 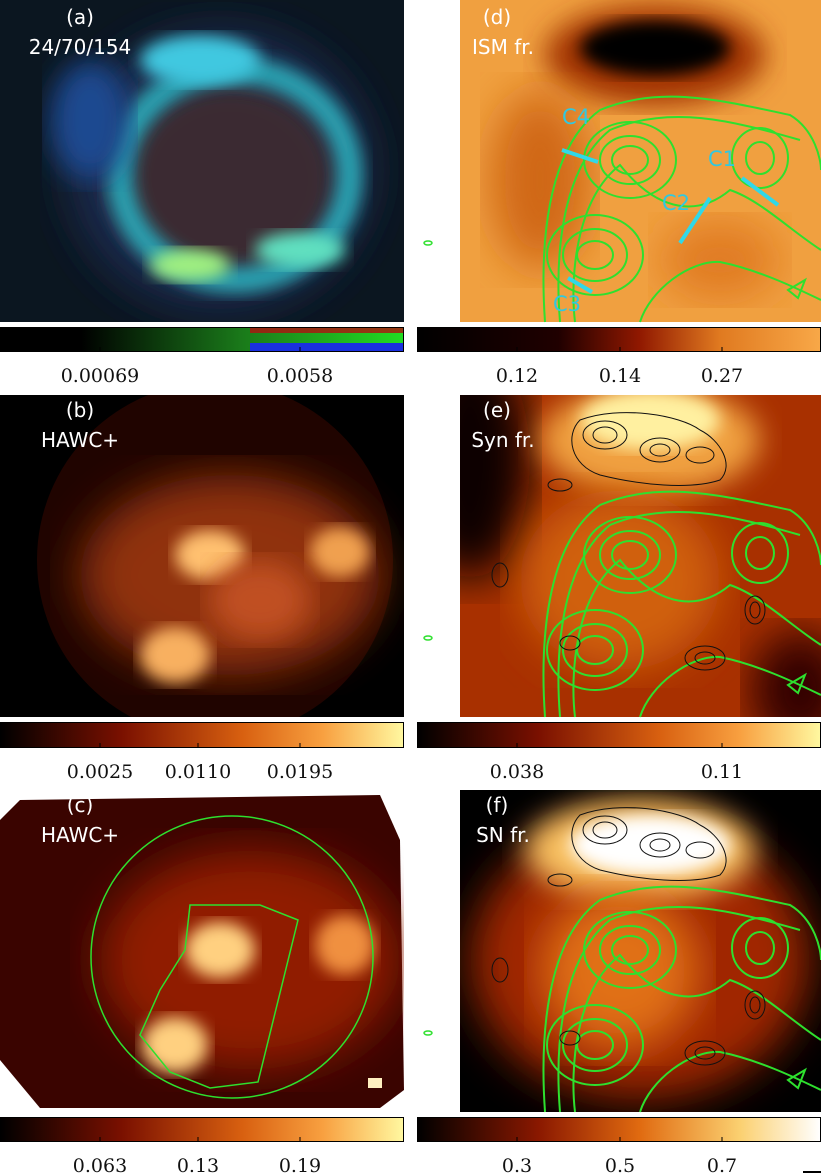 I want to click on colorbar-tick-label: 0.0110, so click(x=198, y=772).